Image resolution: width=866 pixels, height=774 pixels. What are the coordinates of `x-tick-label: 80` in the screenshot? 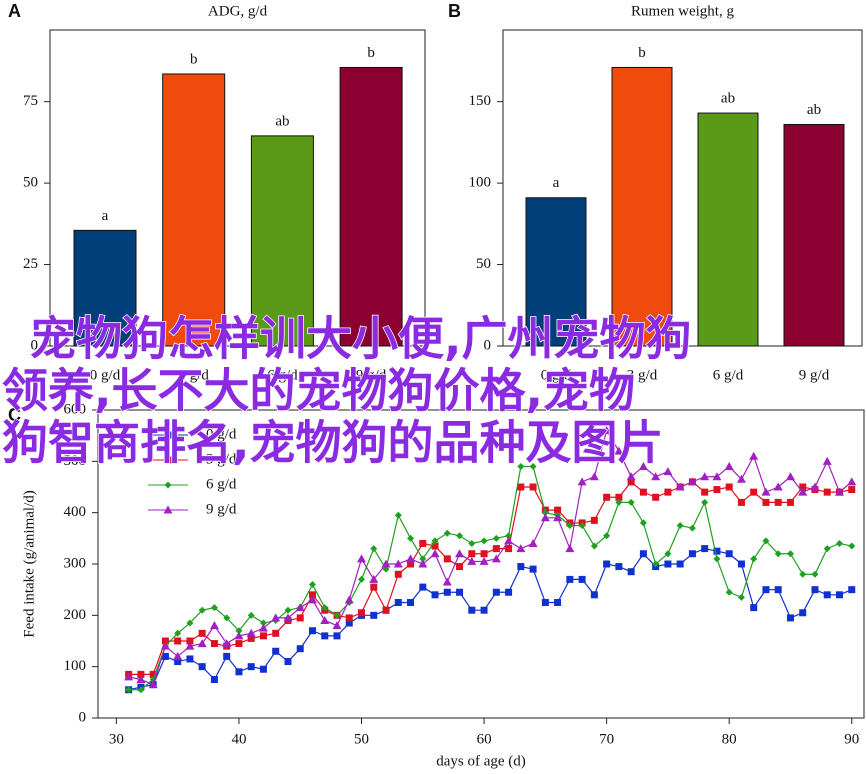 It's located at (729, 739).